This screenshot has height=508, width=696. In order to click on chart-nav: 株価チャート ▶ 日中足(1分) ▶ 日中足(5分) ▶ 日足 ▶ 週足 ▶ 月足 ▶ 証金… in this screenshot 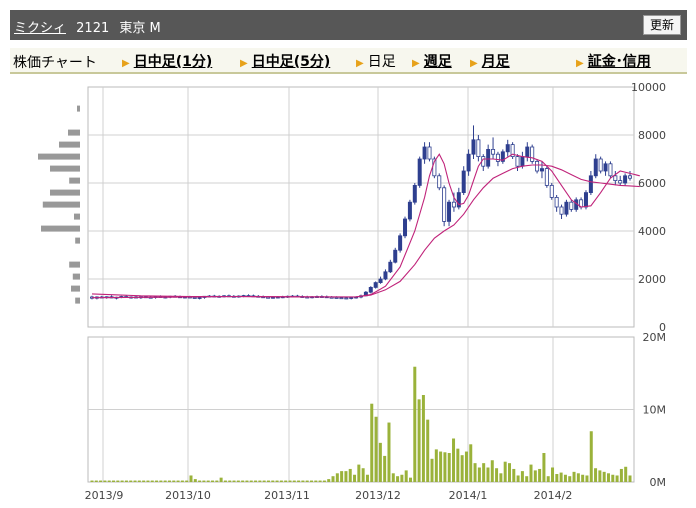, I will do `click(348, 61)`.